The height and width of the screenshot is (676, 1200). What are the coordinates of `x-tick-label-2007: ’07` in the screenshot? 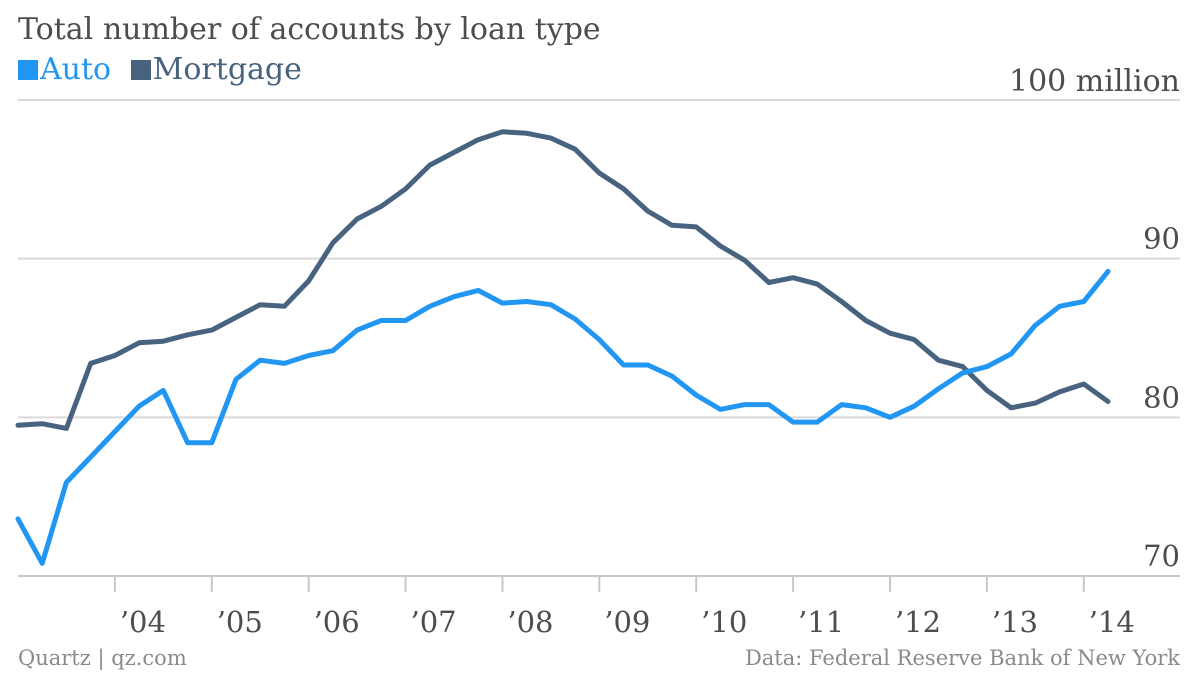 It's located at (433, 622).